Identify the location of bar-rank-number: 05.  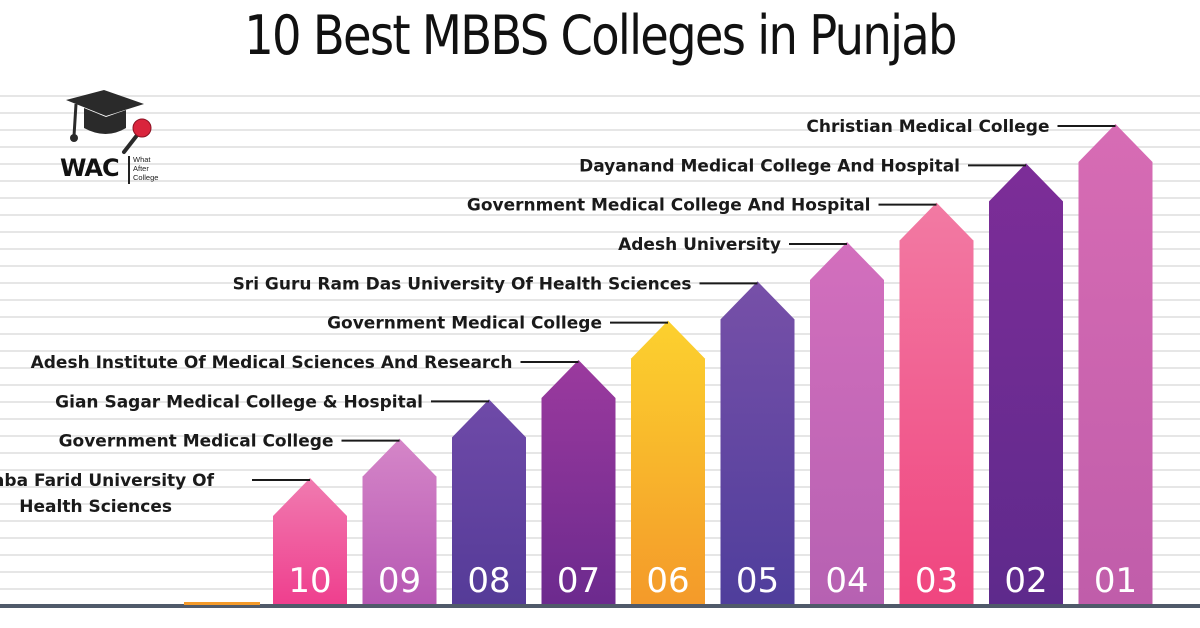
(757, 581).